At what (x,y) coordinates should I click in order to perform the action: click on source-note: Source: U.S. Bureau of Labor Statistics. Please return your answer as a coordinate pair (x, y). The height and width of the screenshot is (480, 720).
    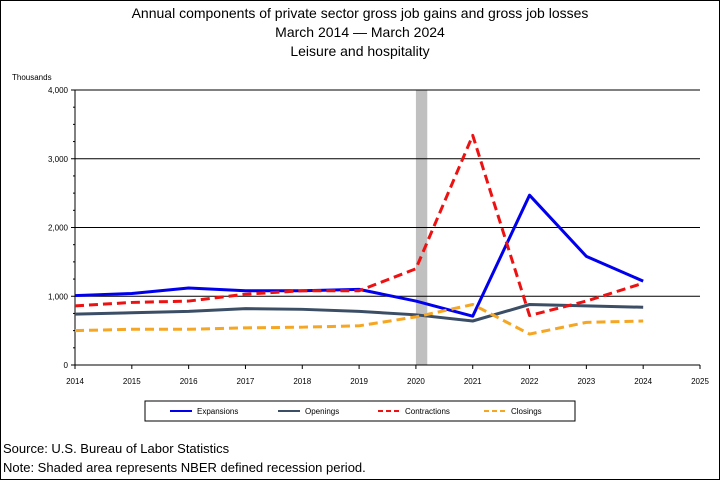
    Looking at the image, I should click on (116, 448).